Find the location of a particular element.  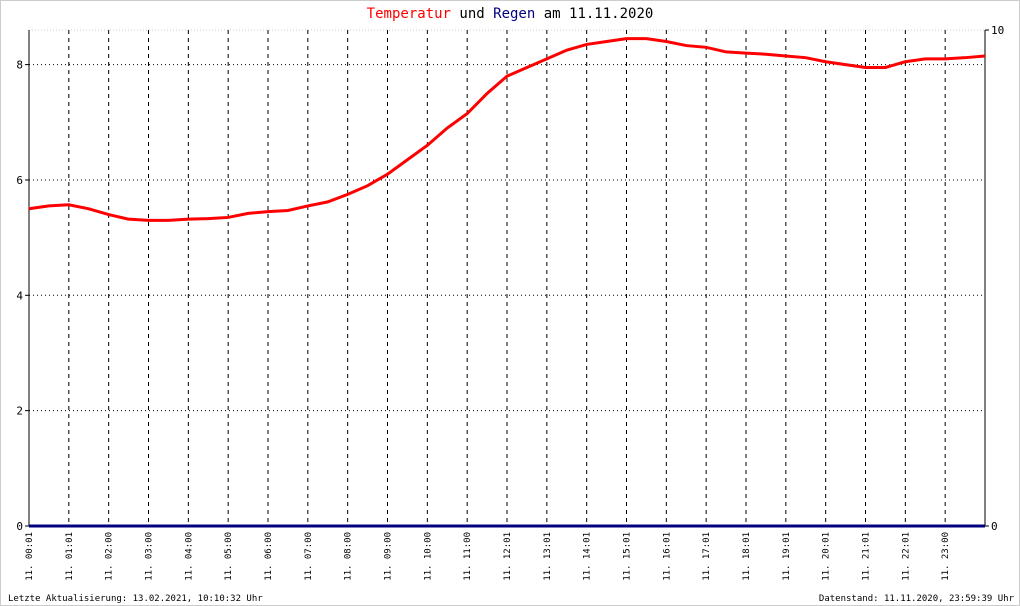

x-tick-label: 11. 14:01 is located at coordinates (588, 556).